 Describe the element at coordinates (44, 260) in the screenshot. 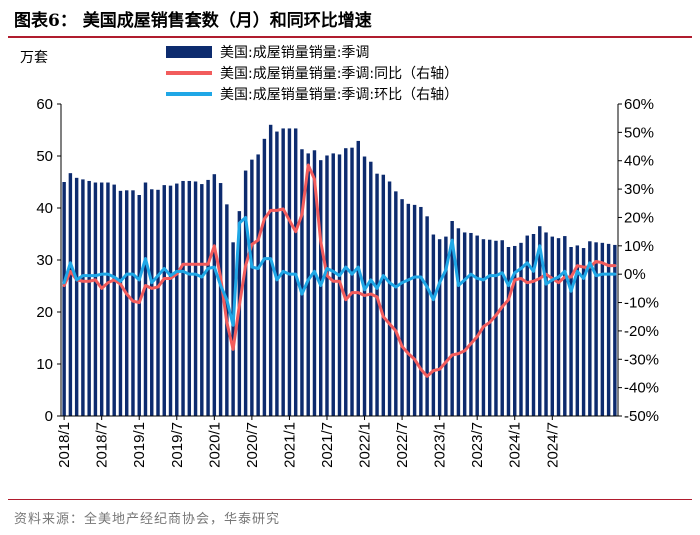

I see `y-left-tick-label-3: 30` at that location.